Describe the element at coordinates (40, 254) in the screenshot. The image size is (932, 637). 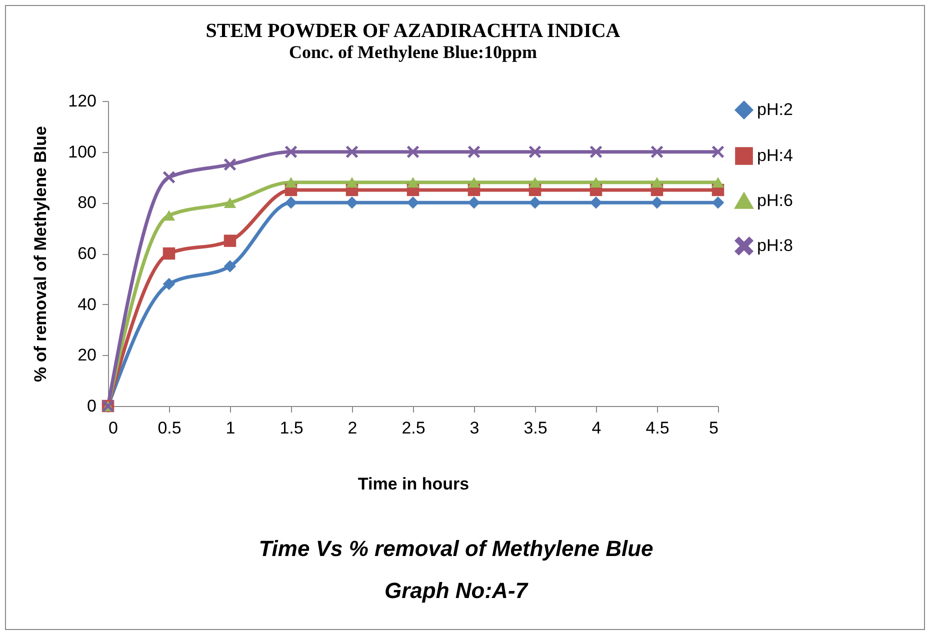
I see `y-axis-title: % of removal of Methylene Blue` at that location.